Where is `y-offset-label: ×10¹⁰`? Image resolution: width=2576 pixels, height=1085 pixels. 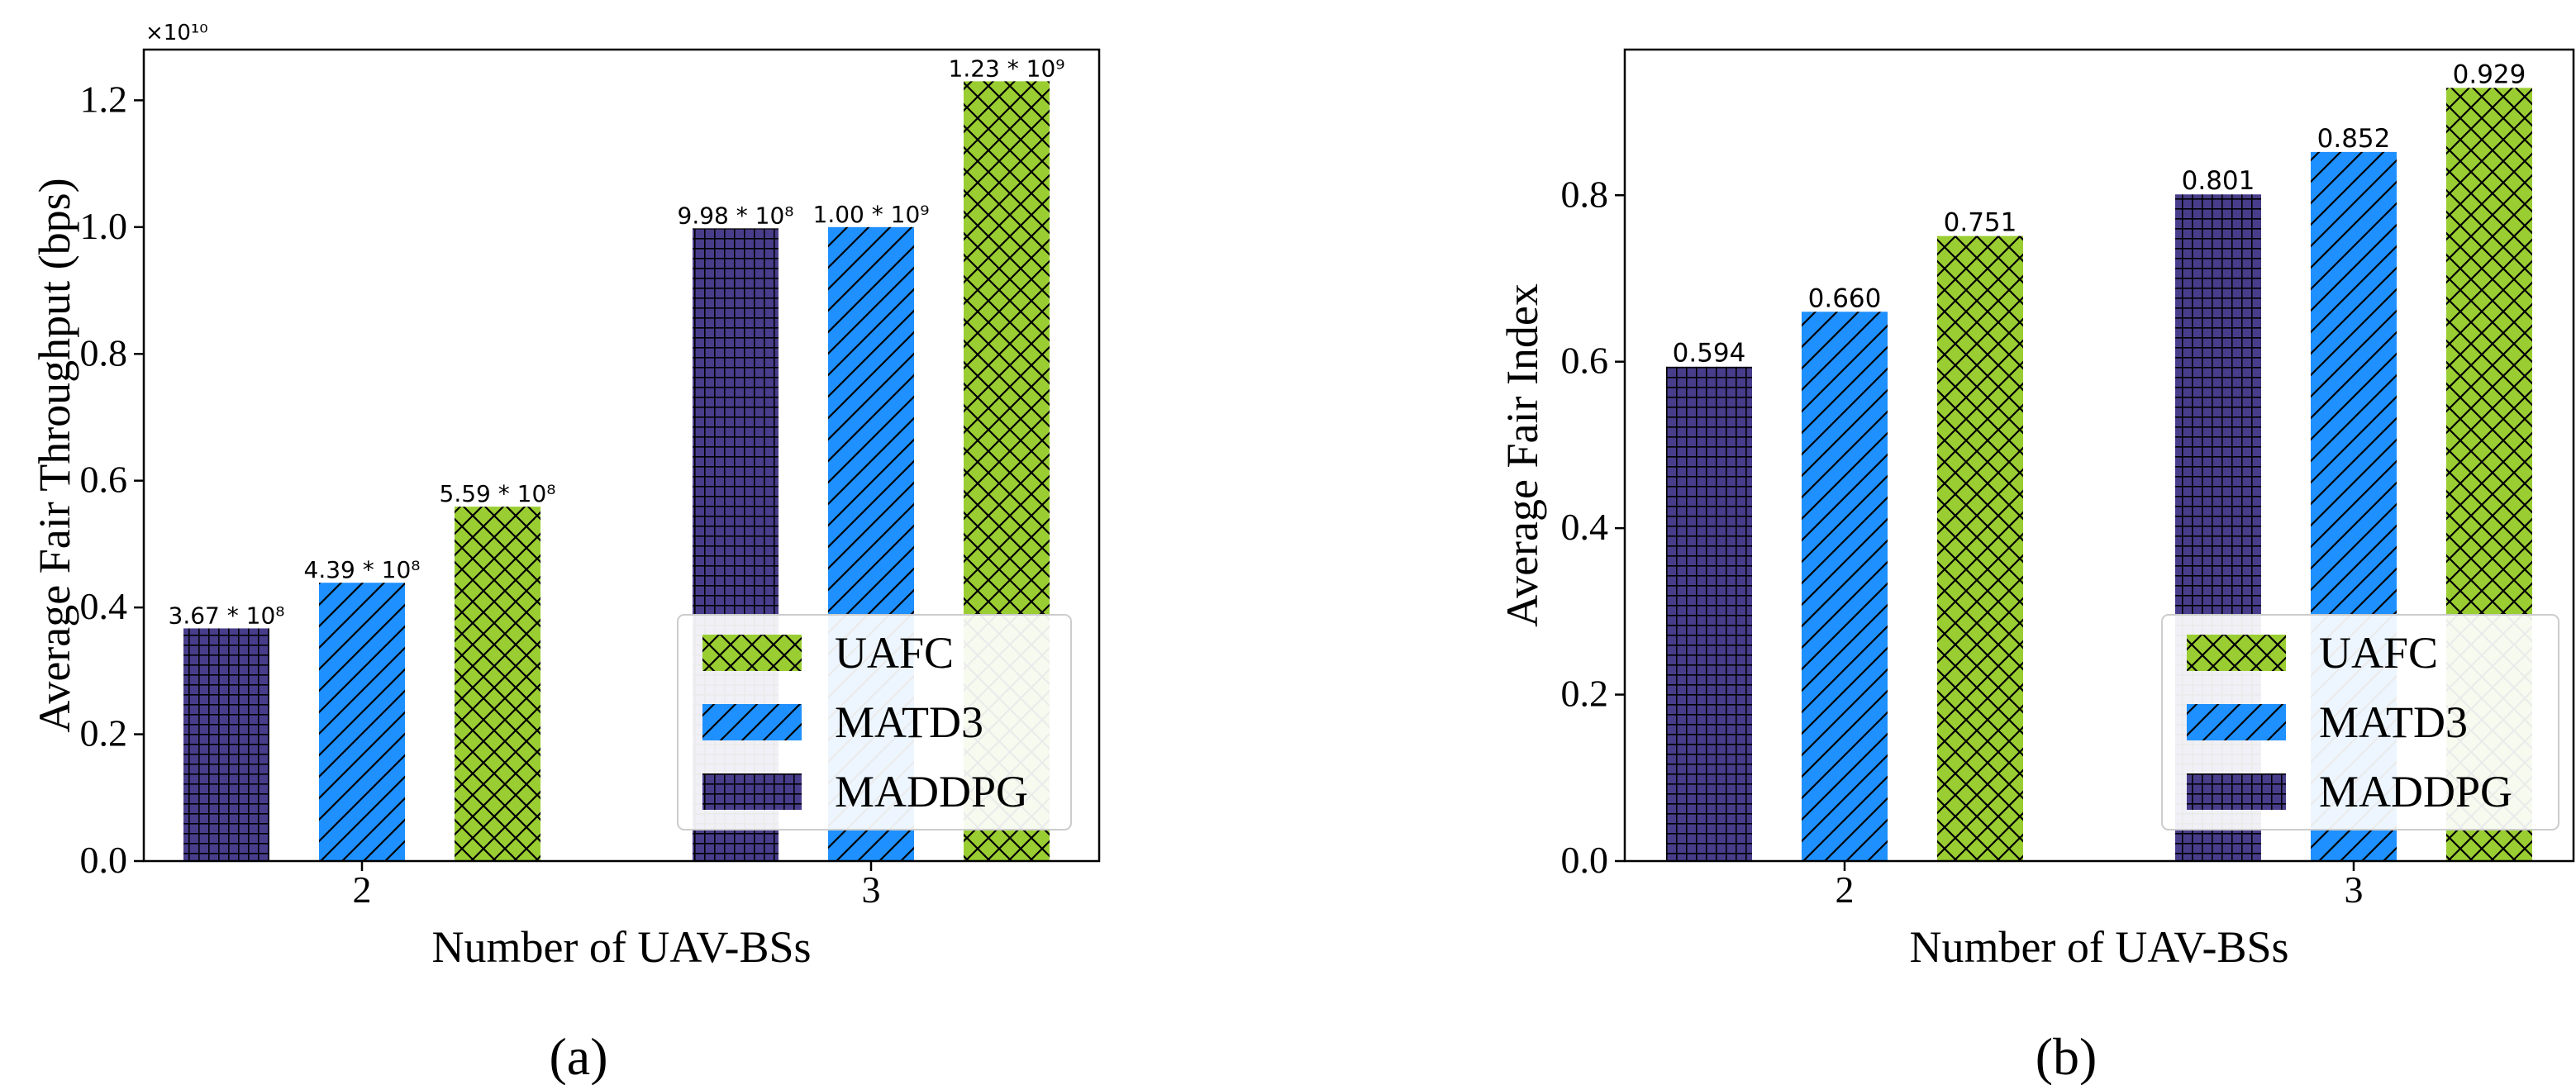
y-offset-label: ×10¹⁰ is located at coordinates (177, 33).